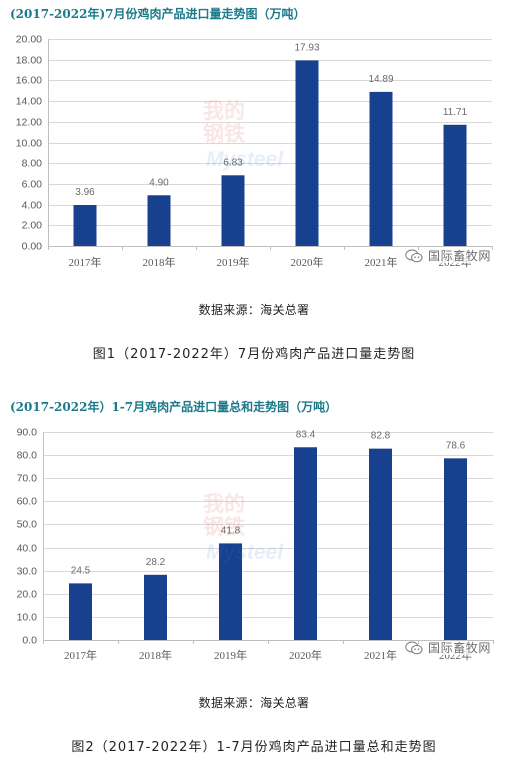 Image resolution: width=508 pixels, height=765 pixels. What do you see at coordinates (27, 548) in the screenshot?
I see `y-tick-label: 40.0` at bounding box center [27, 548].